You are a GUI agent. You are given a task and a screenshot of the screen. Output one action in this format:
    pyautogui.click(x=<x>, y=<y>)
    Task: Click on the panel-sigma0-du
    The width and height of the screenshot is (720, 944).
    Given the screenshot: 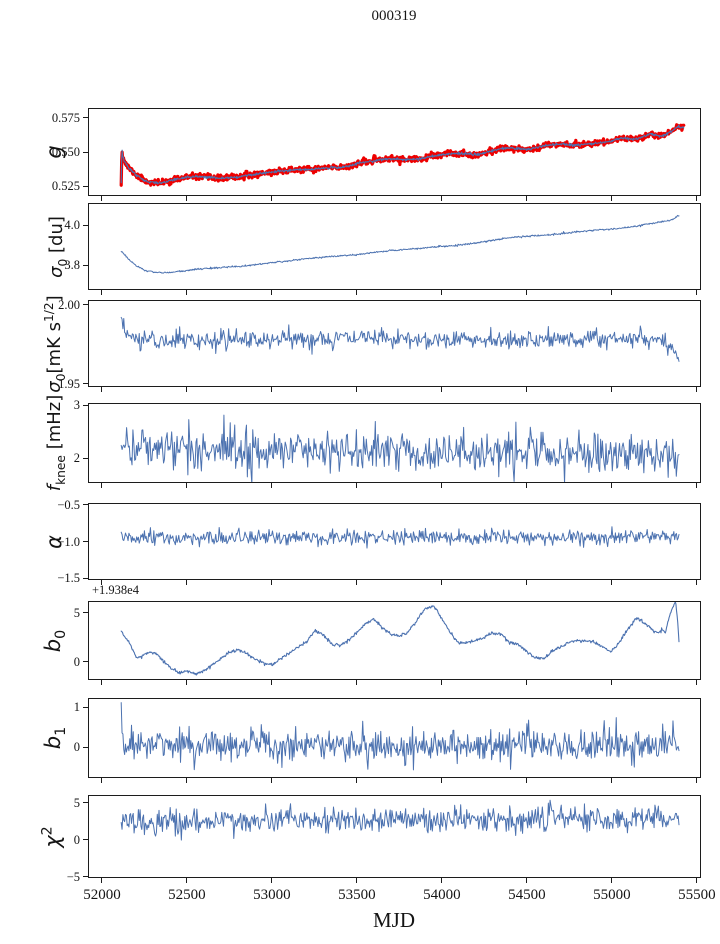 What is the action you would take?
    pyautogui.click(x=394, y=246)
    